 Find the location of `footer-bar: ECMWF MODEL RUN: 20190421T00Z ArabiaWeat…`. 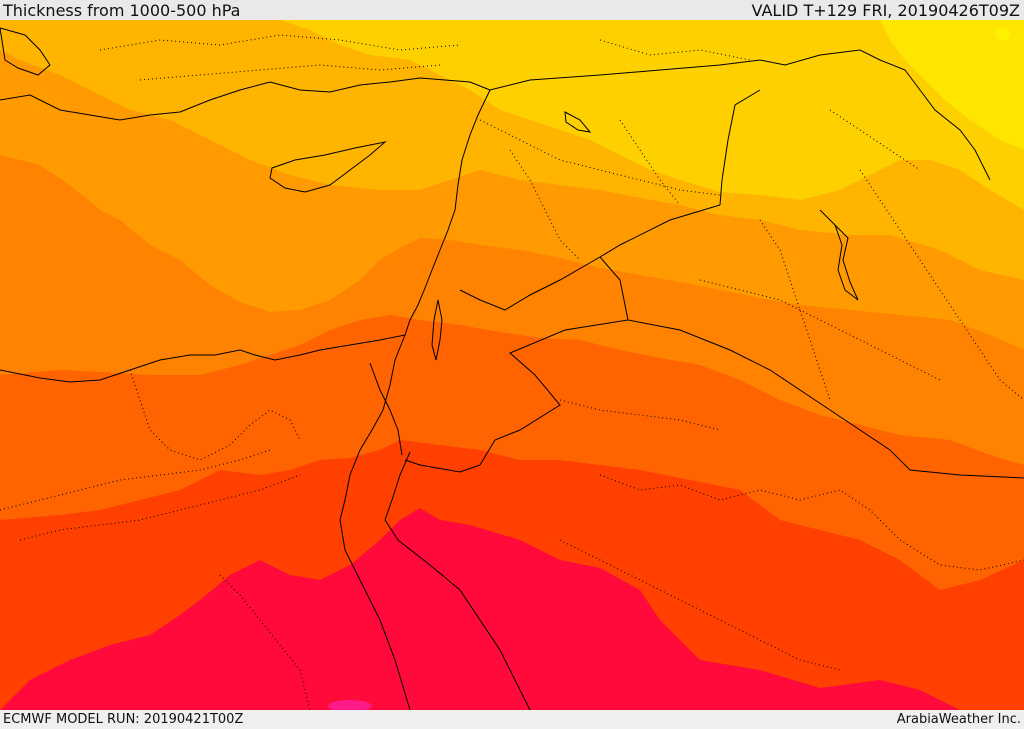

footer-bar: ECMWF MODEL RUN: 20190421T00Z ArabiaWeat… is located at coordinates (512, 719).